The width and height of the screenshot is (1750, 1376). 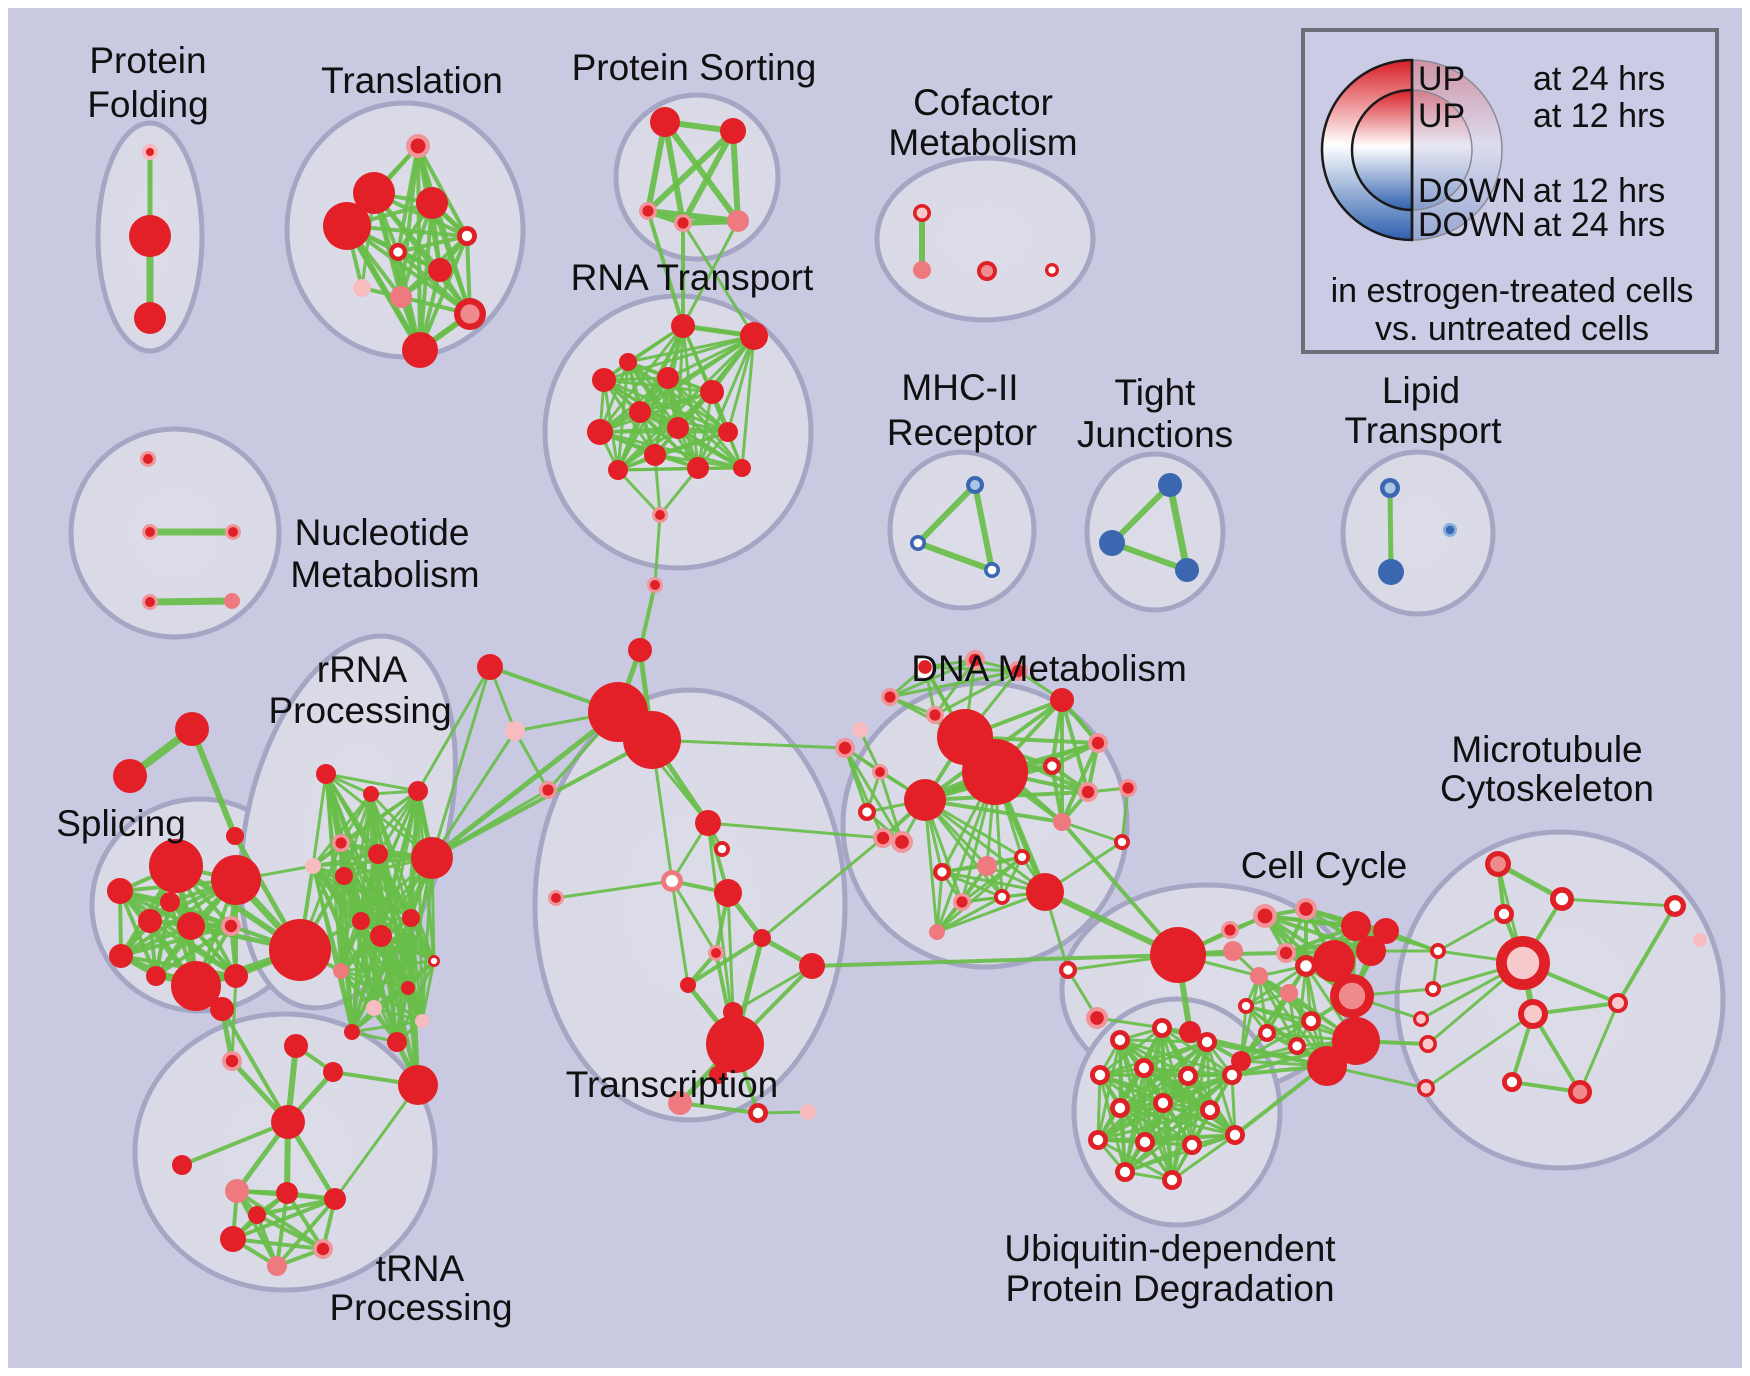 What do you see at coordinates (1324, 865) in the screenshot?
I see `cluster-label-cc: Cell Cycle` at bounding box center [1324, 865].